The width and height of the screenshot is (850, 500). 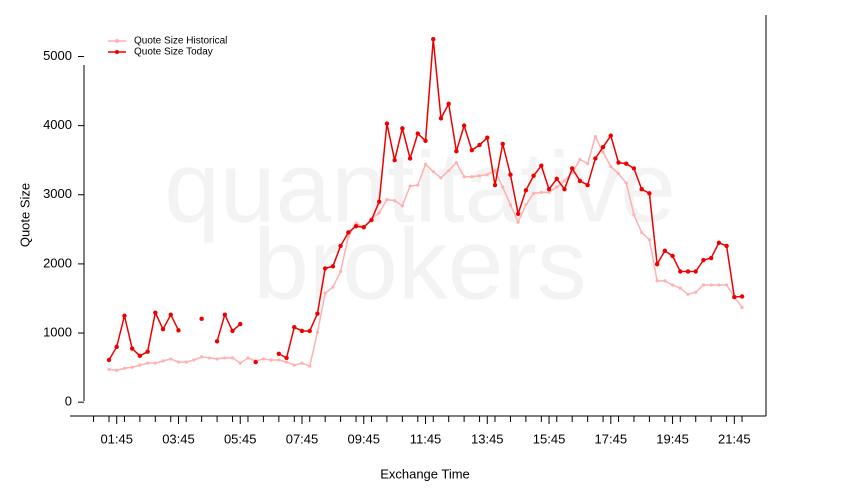 What do you see at coordinates (57, 193) in the screenshot?
I see `y-tick-label: 3000` at bounding box center [57, 193].